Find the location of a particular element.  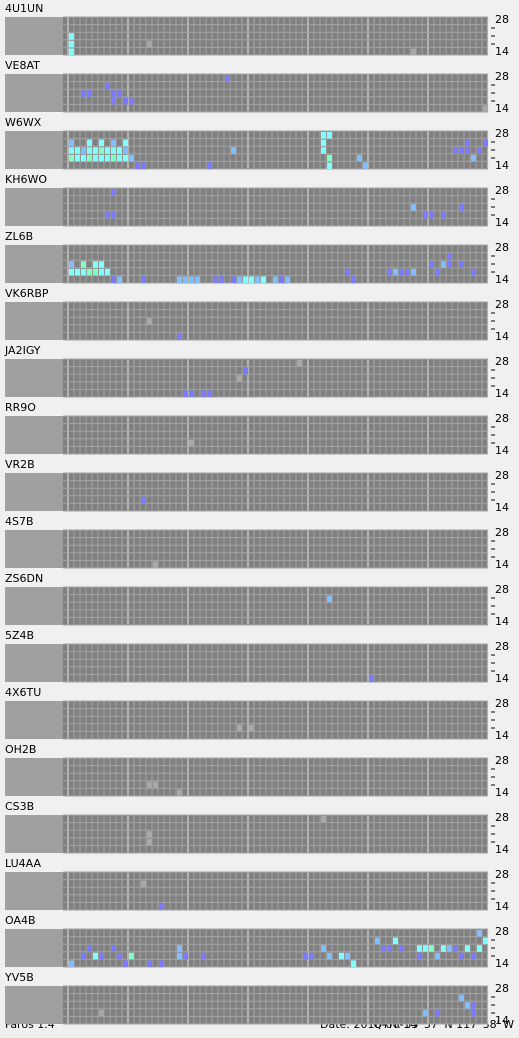

station-name: LU4AA is located at coordinates (23, 863).